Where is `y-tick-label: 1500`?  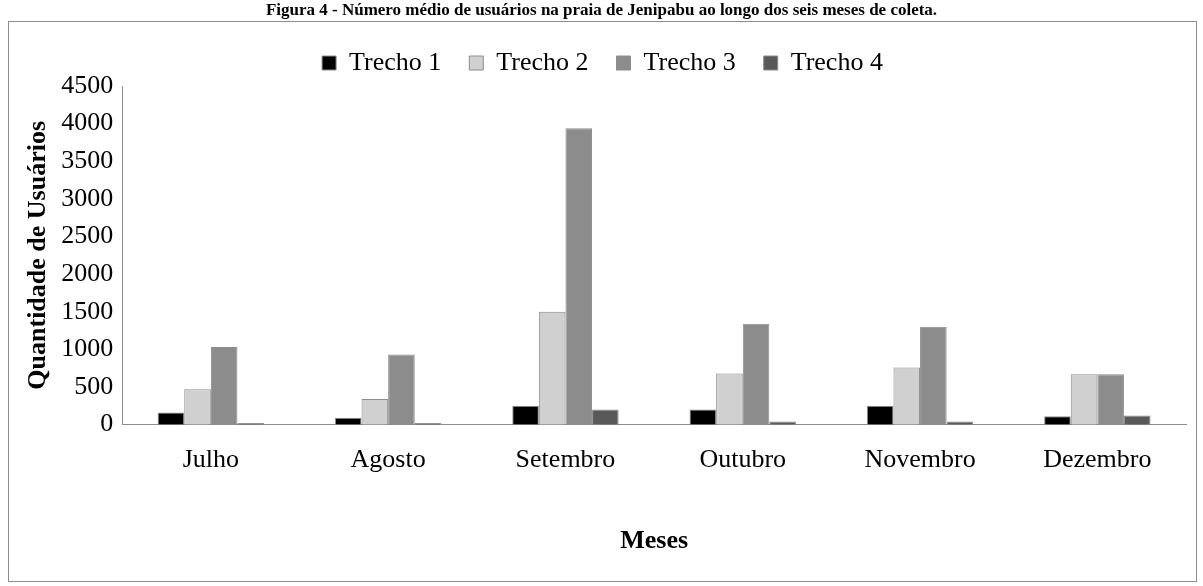 y-tick-label: 1500 is located at coordinates (87, 310).